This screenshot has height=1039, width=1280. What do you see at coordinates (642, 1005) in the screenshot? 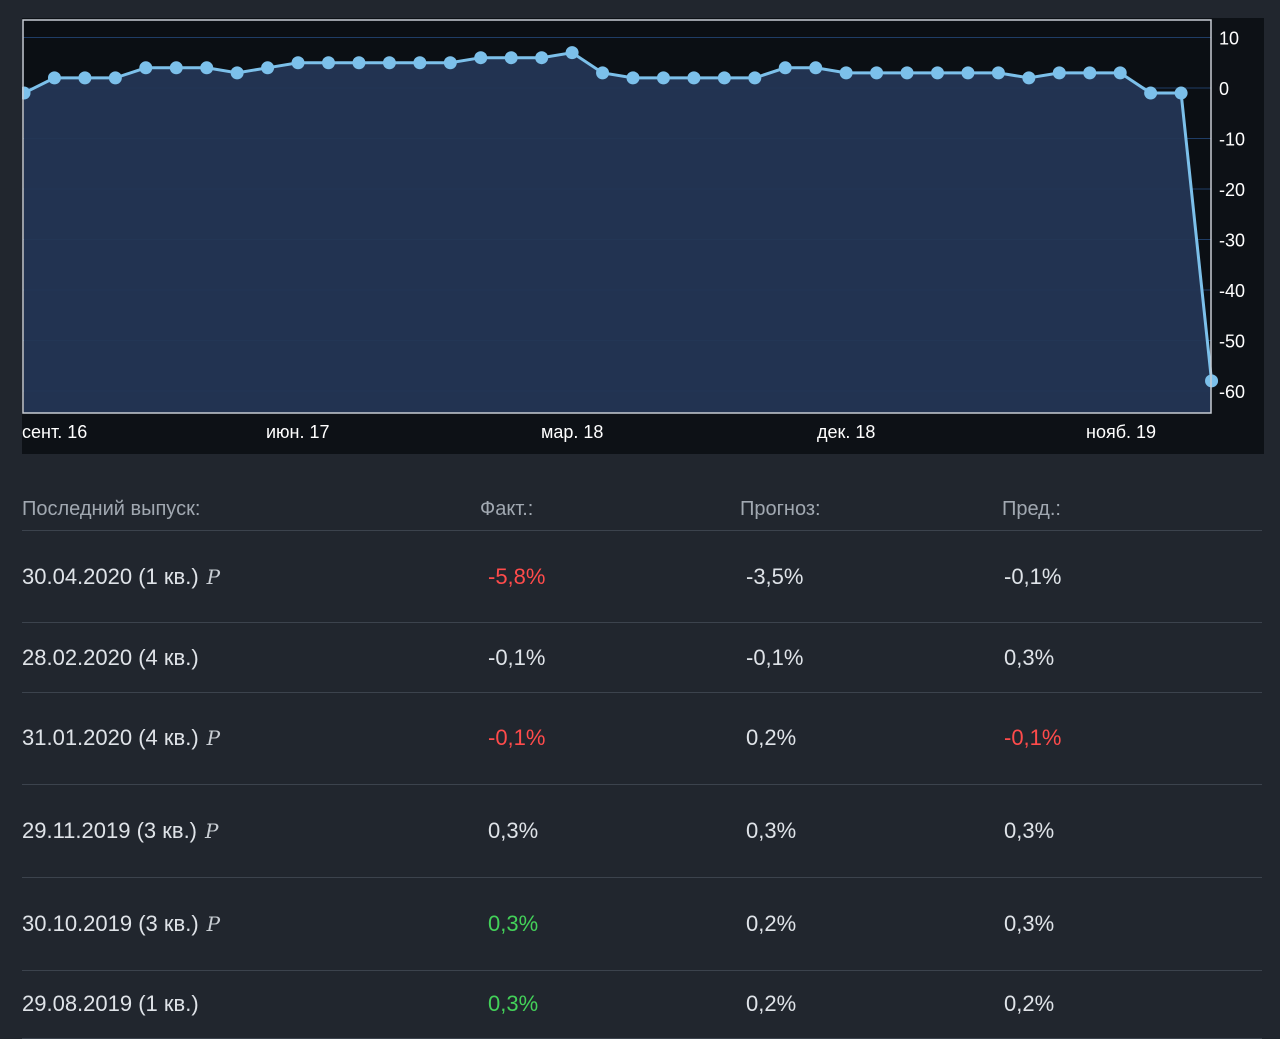
I see `table-row: 29.08.2019 (1 кв.) 0,3% 0,2% 0,2%` at bounding box center [642, 1005].